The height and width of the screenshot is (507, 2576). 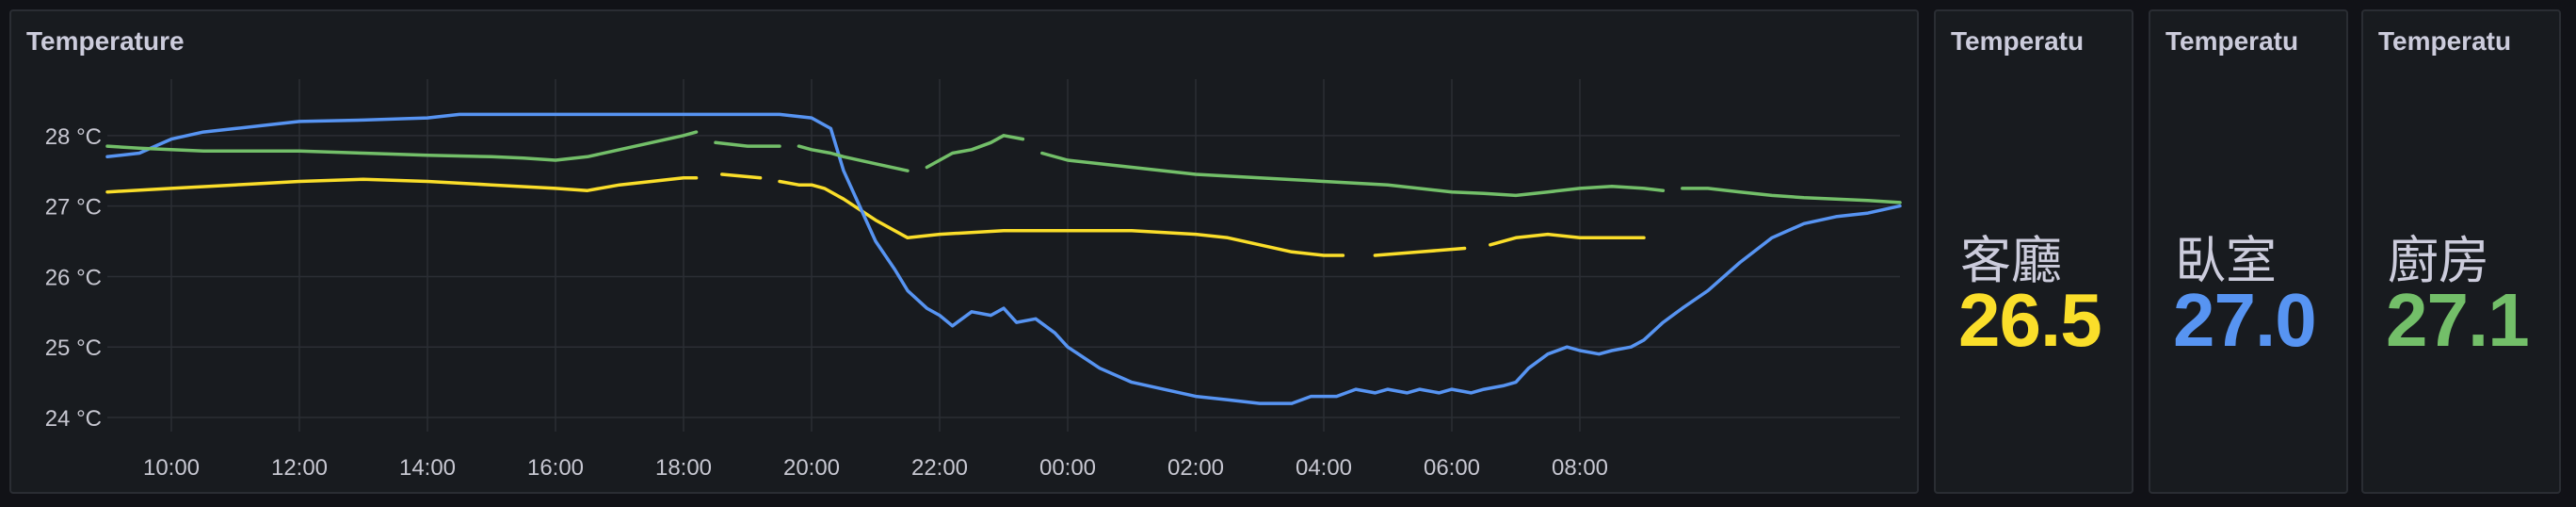 What do you see at coordinates (1324, 468) in the screenshot?
I see `x-tick-label: 04:00` at bounding box center [1324, 468].